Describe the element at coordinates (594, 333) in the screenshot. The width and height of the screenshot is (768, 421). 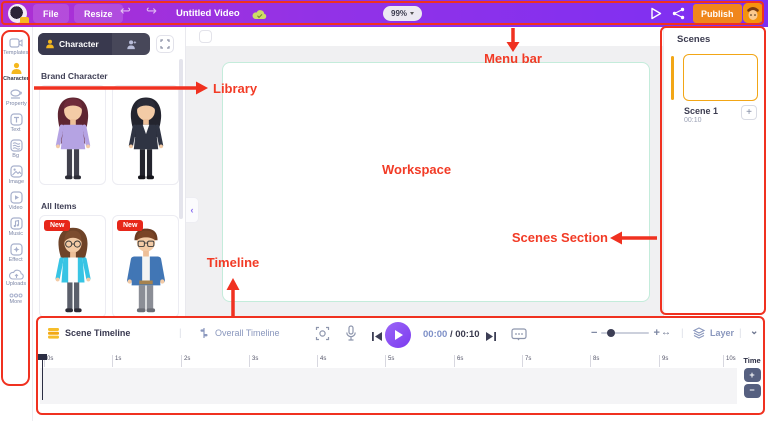
I see `zoom-out-icon: −` at that location.